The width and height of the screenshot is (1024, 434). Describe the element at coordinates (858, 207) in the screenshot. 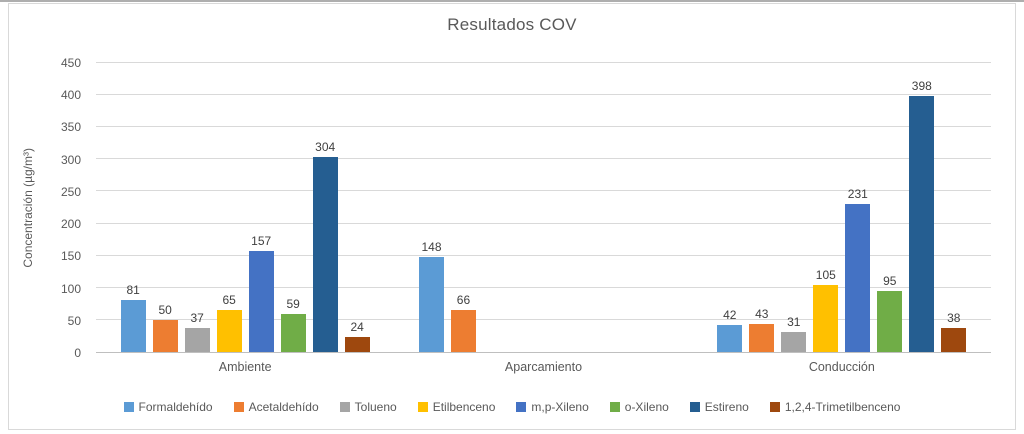

I see `bar-slot: 231` at that location.